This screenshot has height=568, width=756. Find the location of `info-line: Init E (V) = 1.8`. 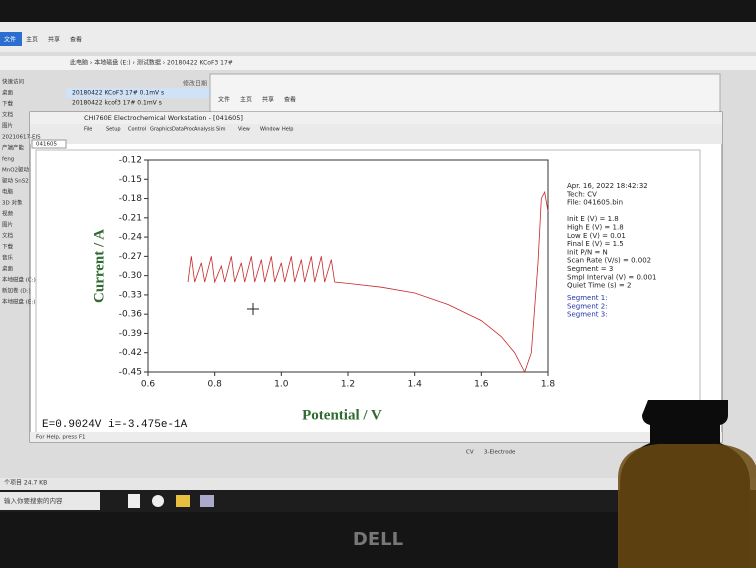

info-line: Init E (V) = 1.8 is located at coordinates (593, 219).